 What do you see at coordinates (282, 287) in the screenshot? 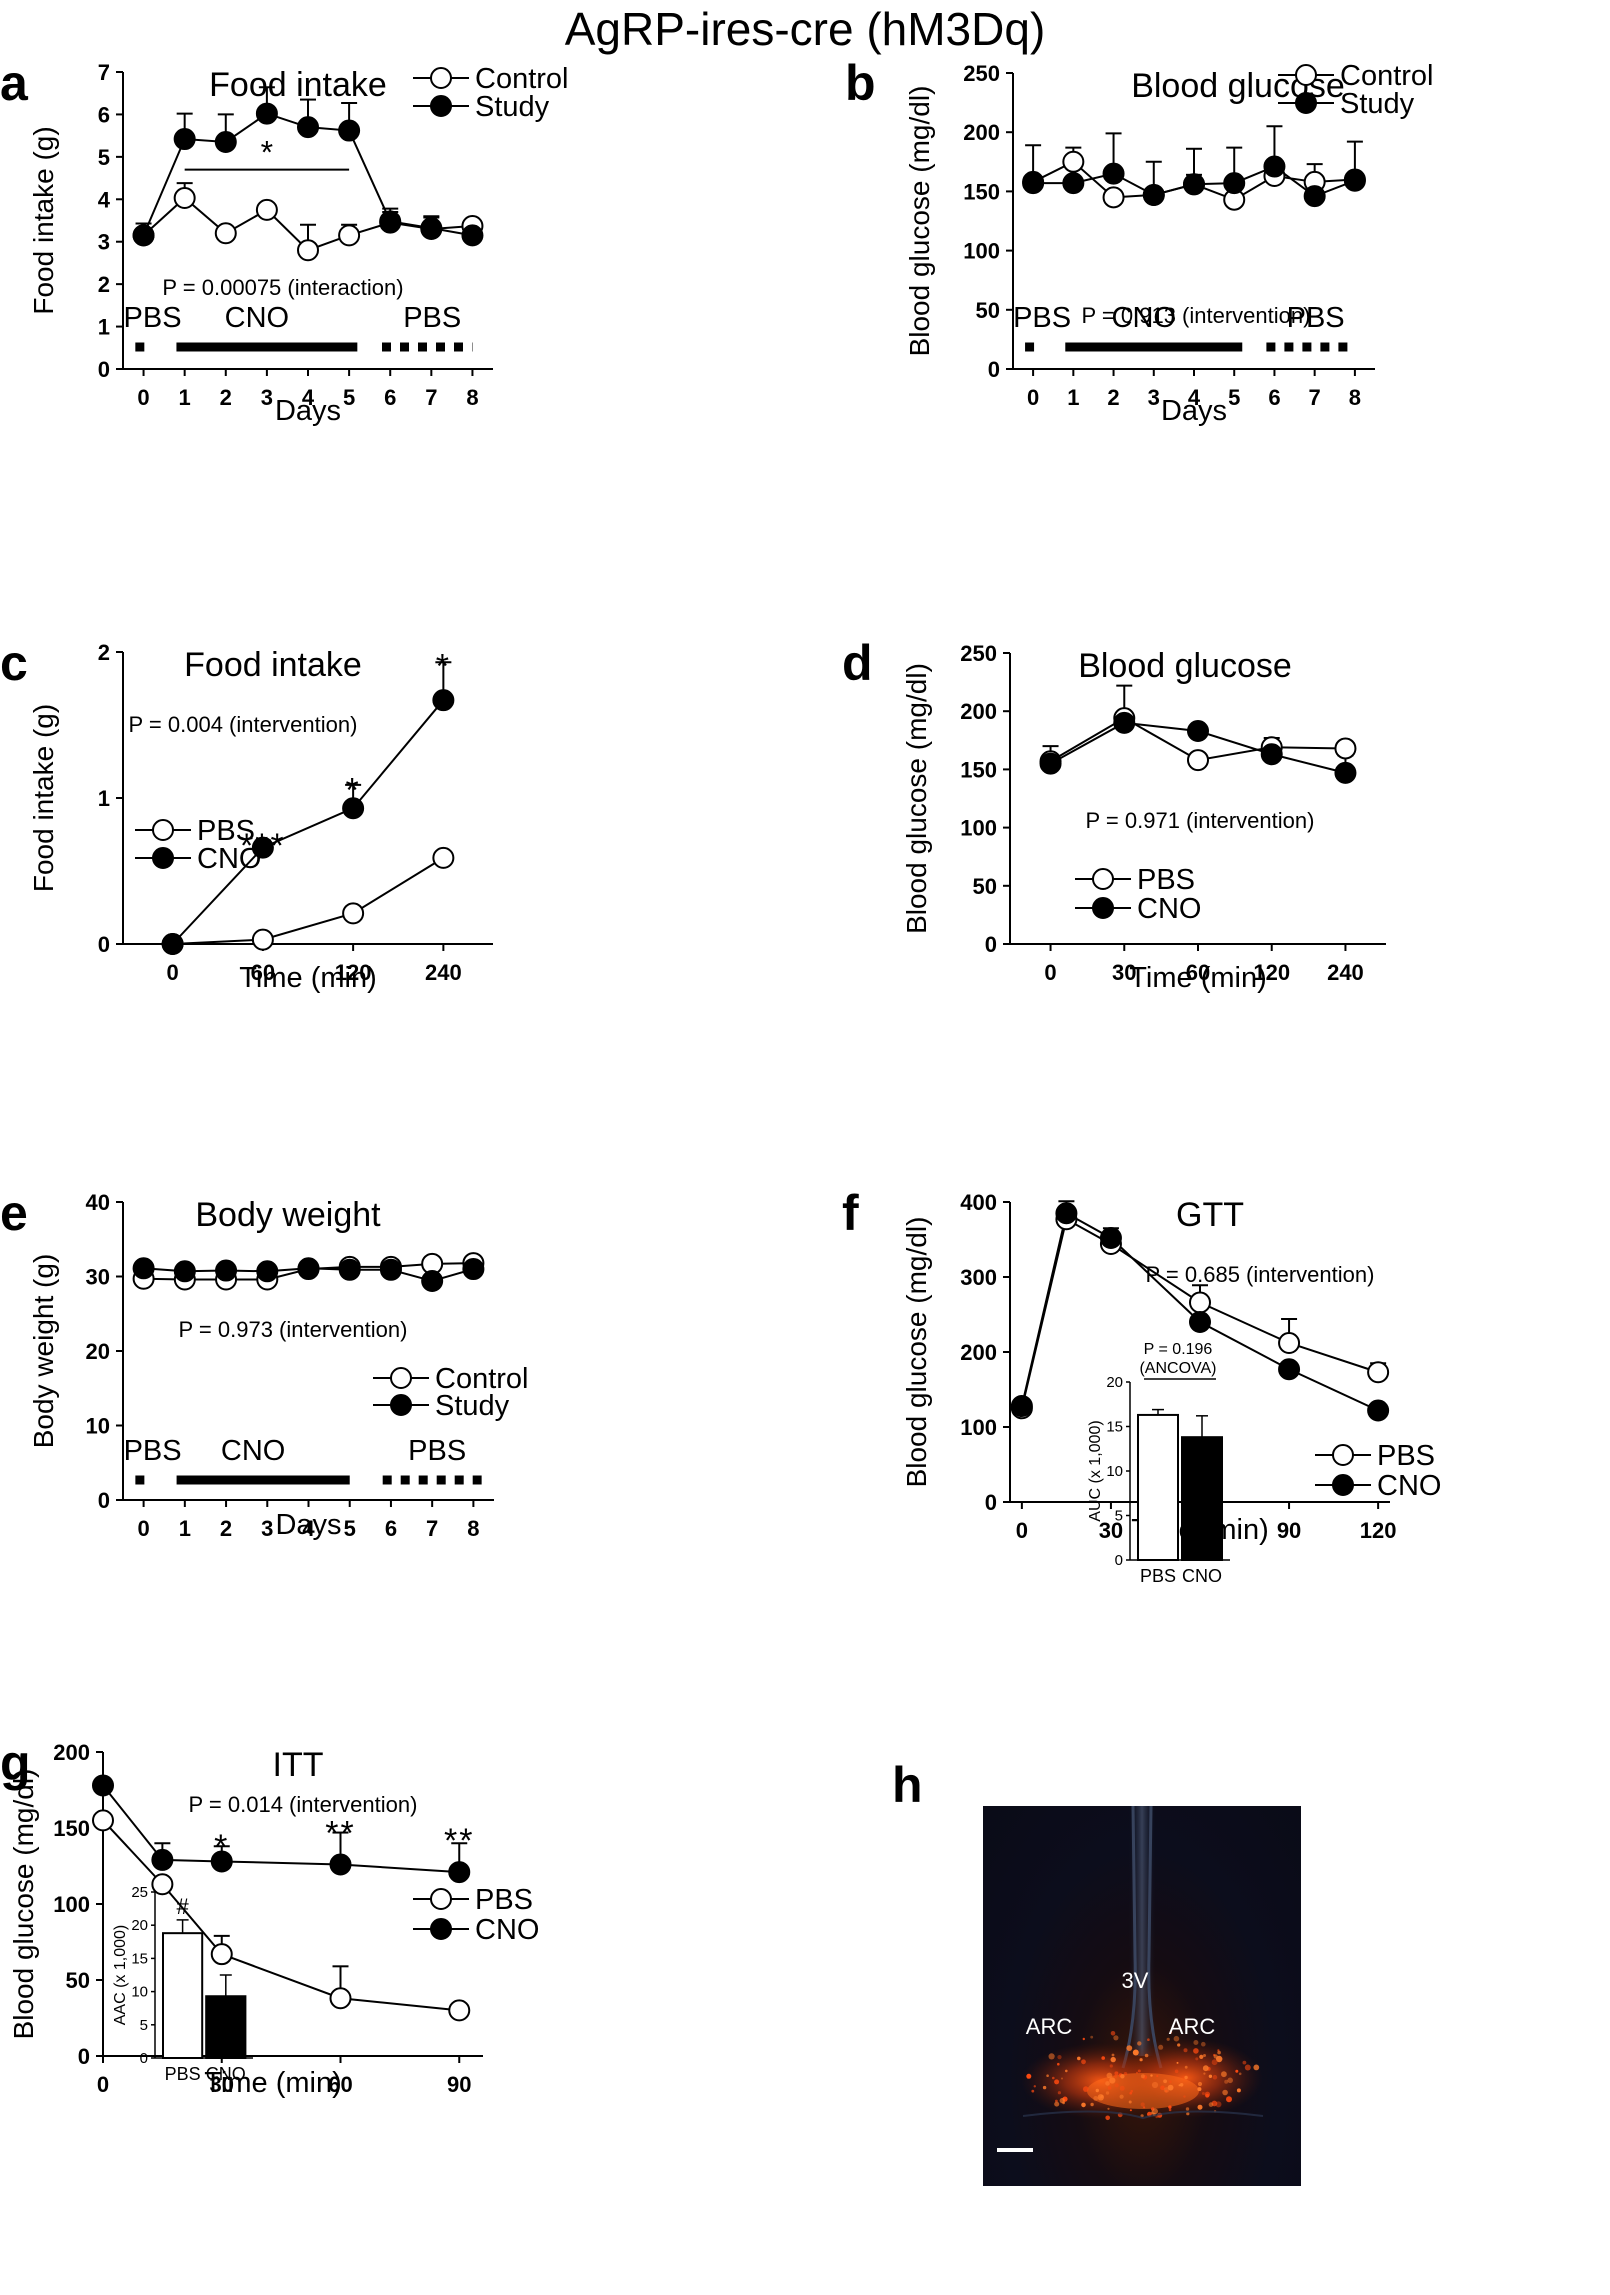
I see `p-value-annotation: P = 0.00075 (interaction)` at bounding box center [282, 287].